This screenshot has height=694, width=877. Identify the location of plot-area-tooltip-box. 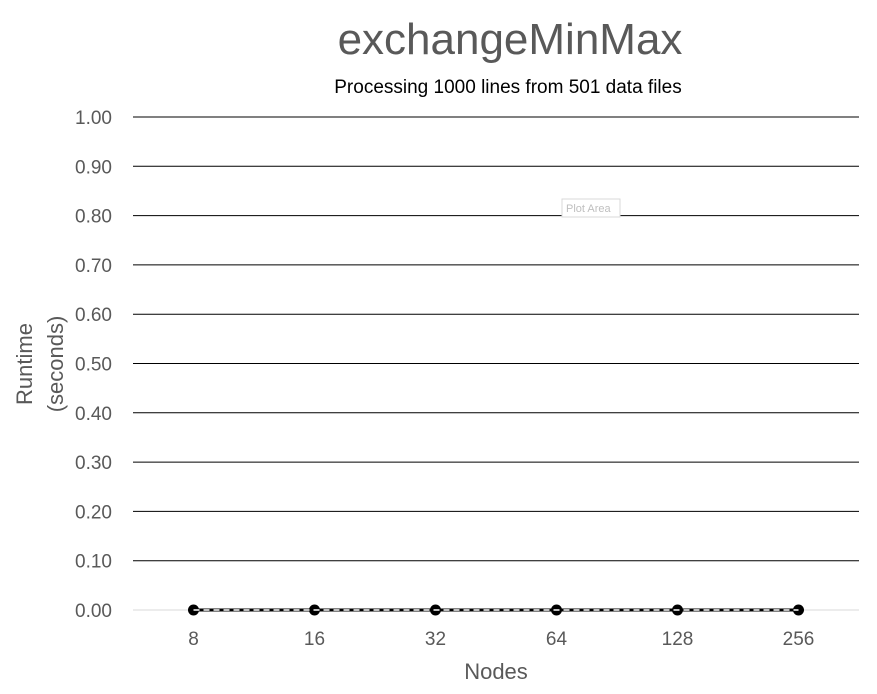
(591, 208).